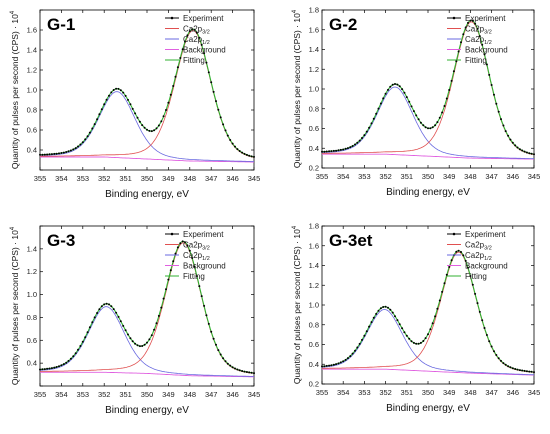  What do you see at coordinates (147, 306) in the screenshot?
I see `plot-frame` at bounding box center [147, 306].